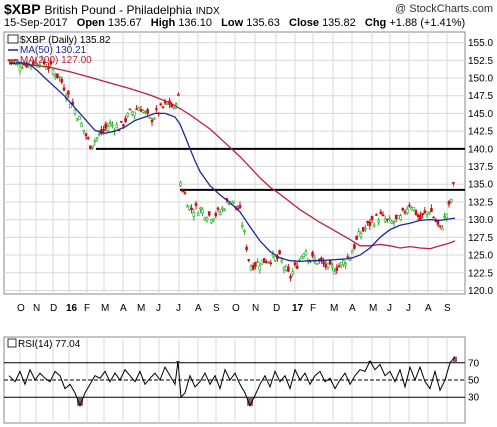 The image size is (497, 427). What do you see at coordinates (207, 11) in the screenshot?
I see `exchange-label: INDX` at bounding box center [207, 11].